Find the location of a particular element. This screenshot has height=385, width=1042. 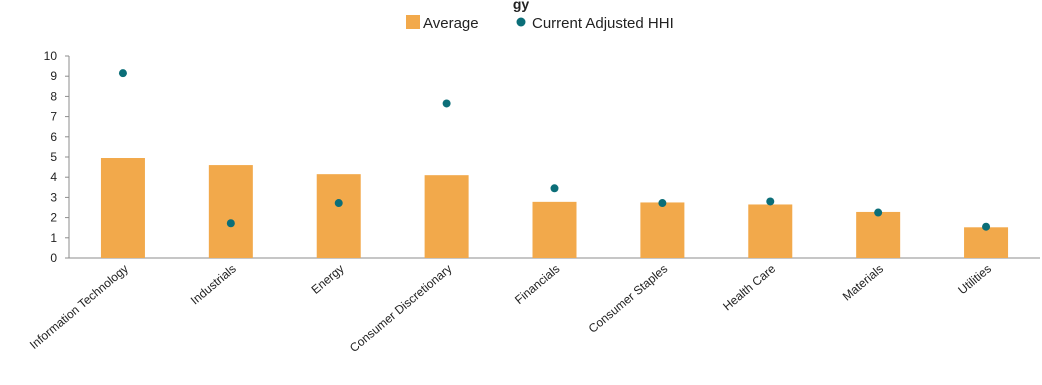

y-tick-label: 5 is located at coordinates (53, 157).